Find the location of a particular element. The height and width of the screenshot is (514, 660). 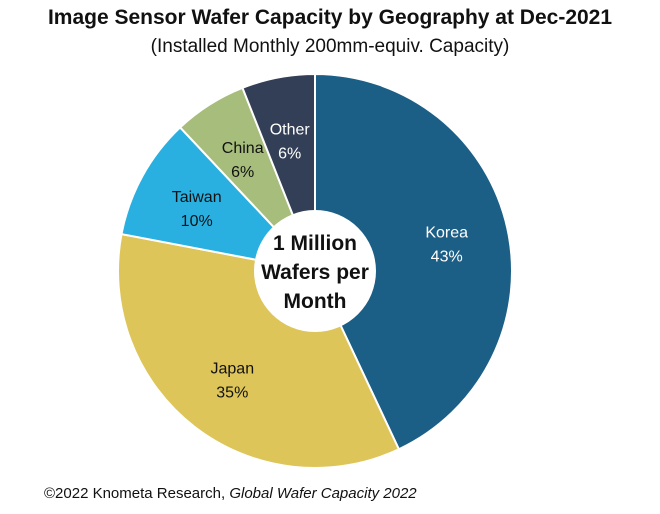

donut-center-hole is located at coordinates (315, 271).